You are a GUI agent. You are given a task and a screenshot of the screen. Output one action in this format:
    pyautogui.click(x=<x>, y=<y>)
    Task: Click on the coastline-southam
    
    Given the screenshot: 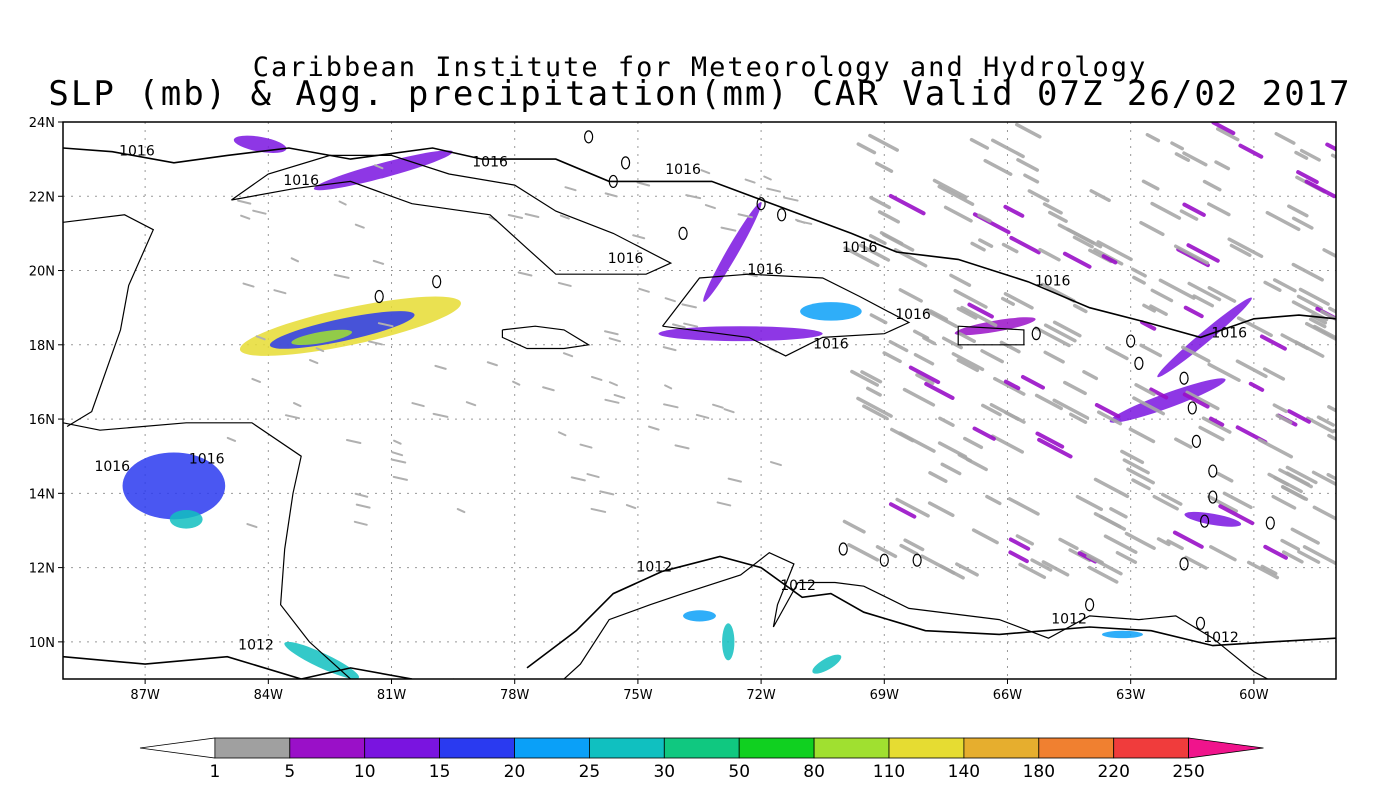 What is the action you would take?
    pyautogui.click(x=861, y=615)
    